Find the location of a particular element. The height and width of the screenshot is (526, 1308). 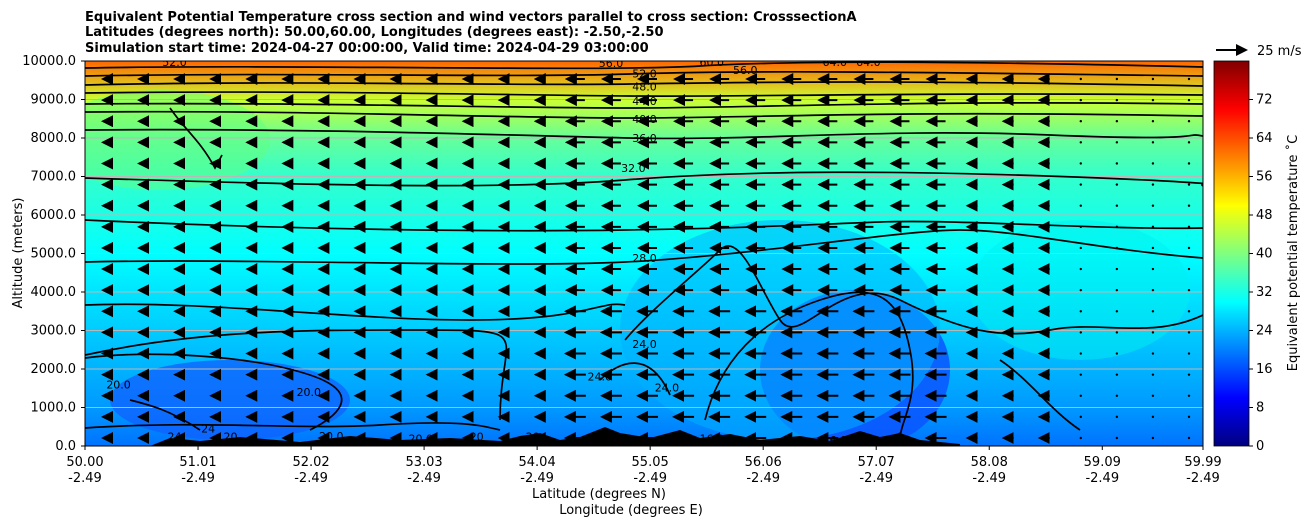

colorbar-tick-label: 32 is located at coordinates (1264, 292).